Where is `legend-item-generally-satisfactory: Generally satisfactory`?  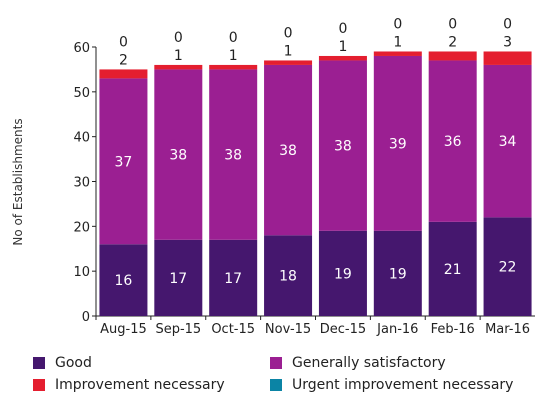 legend-item-generally-satisfactory: Generally satisfactory is located at coordinates (358, 363).